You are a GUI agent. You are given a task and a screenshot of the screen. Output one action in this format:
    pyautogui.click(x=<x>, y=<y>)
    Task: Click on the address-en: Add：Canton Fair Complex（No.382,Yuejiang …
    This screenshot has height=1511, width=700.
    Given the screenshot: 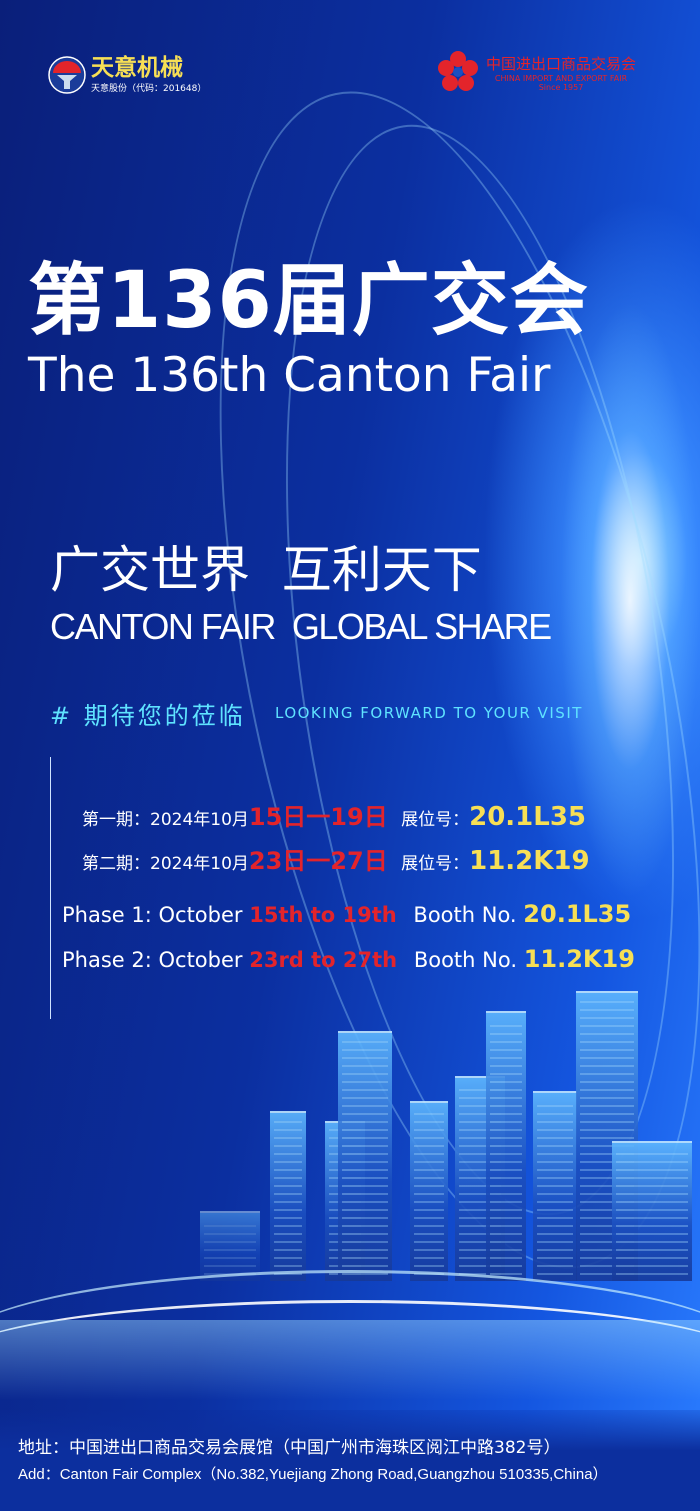 What is the action you would take?
    pyautogui.click(x=313, y=1474)
    